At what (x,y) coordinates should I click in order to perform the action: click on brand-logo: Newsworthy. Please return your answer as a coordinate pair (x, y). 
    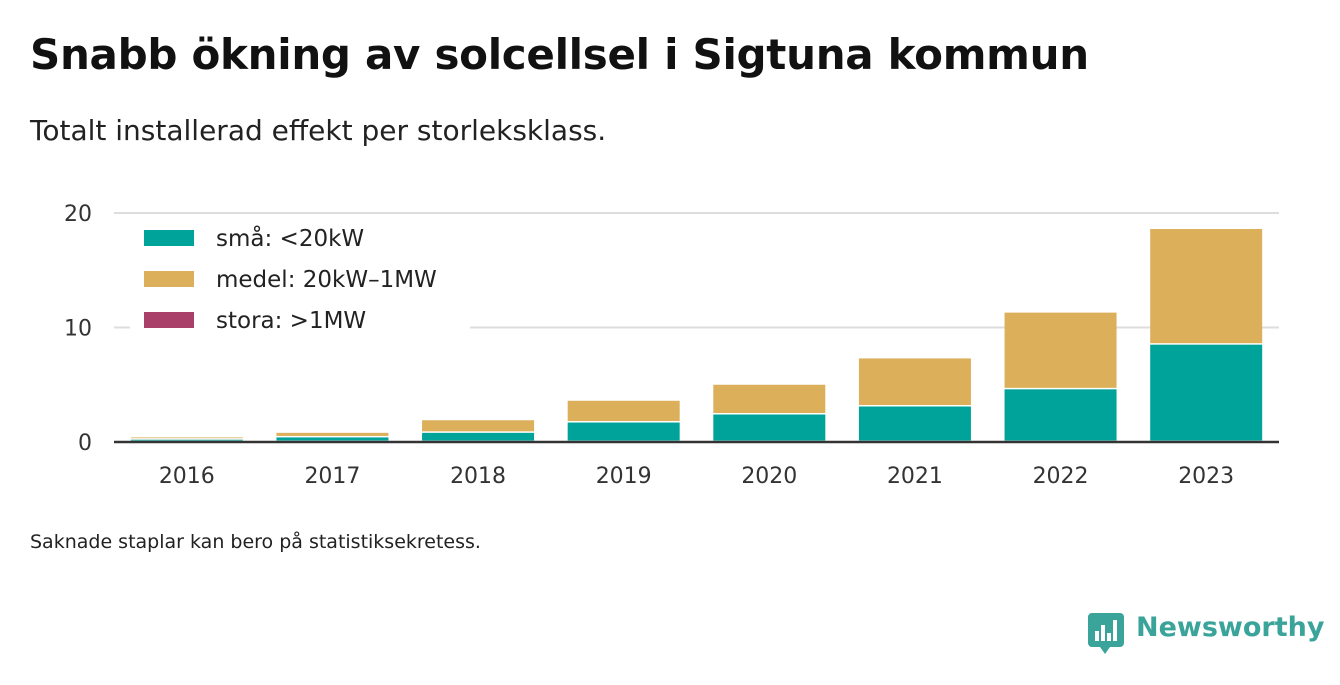
    Looking at the image, I should click on (1206, 634).